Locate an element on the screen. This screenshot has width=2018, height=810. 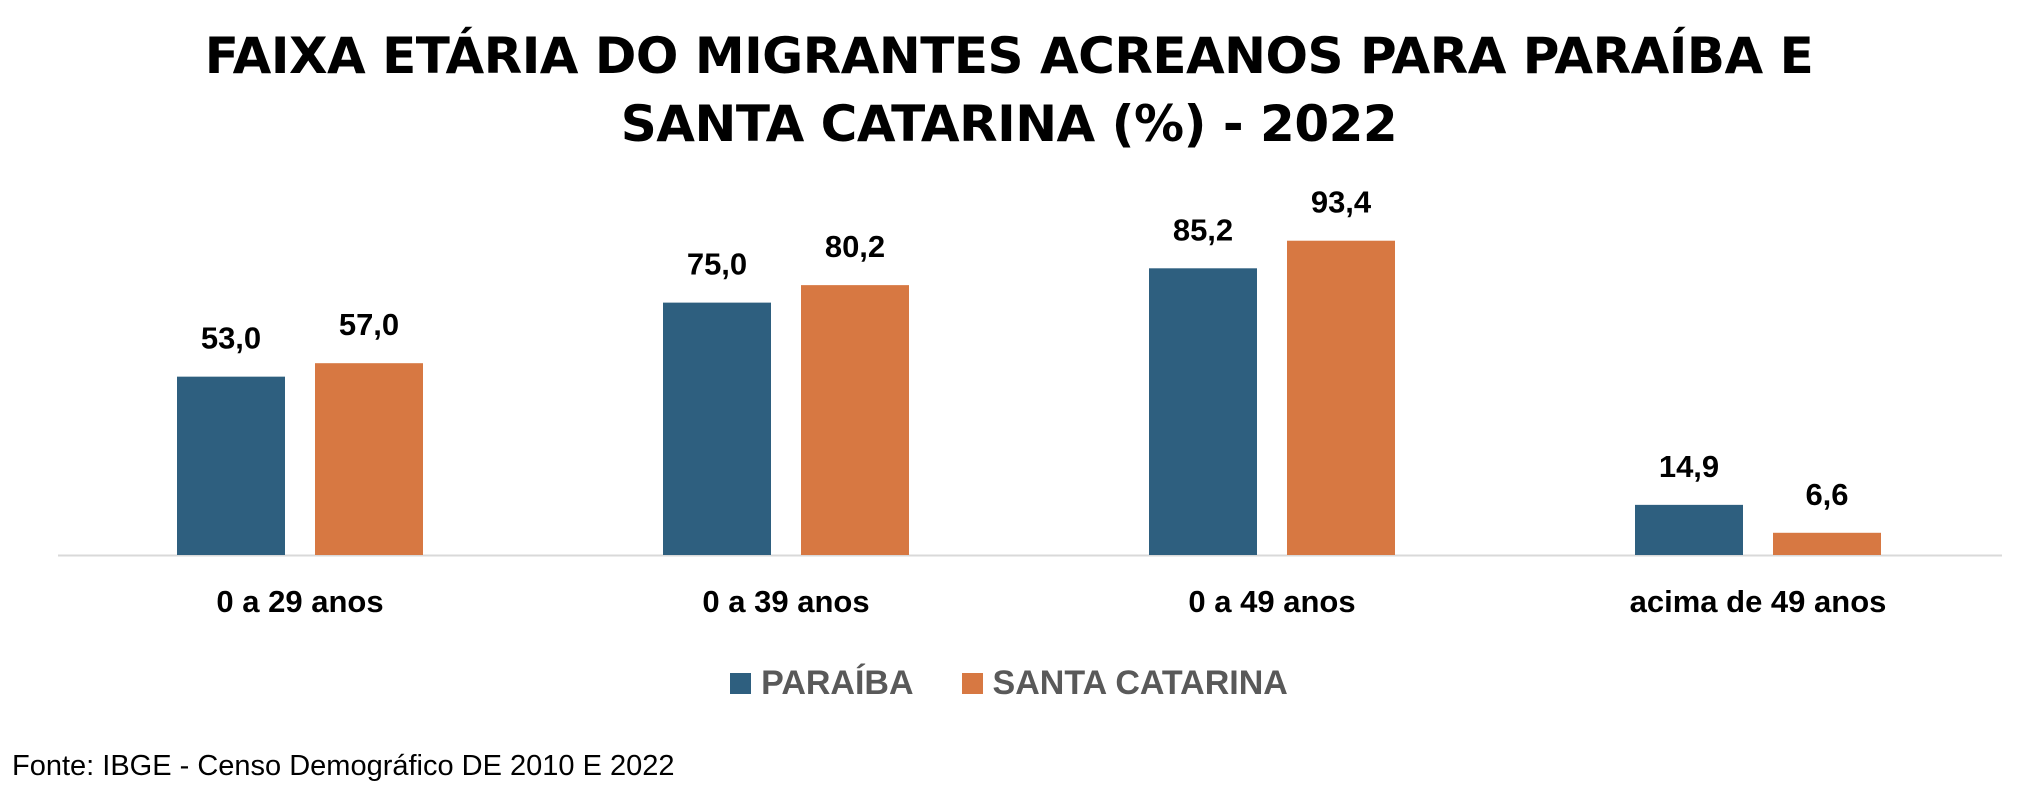
category-label: acima de 49 anos is located at coordinates (1758, 601).